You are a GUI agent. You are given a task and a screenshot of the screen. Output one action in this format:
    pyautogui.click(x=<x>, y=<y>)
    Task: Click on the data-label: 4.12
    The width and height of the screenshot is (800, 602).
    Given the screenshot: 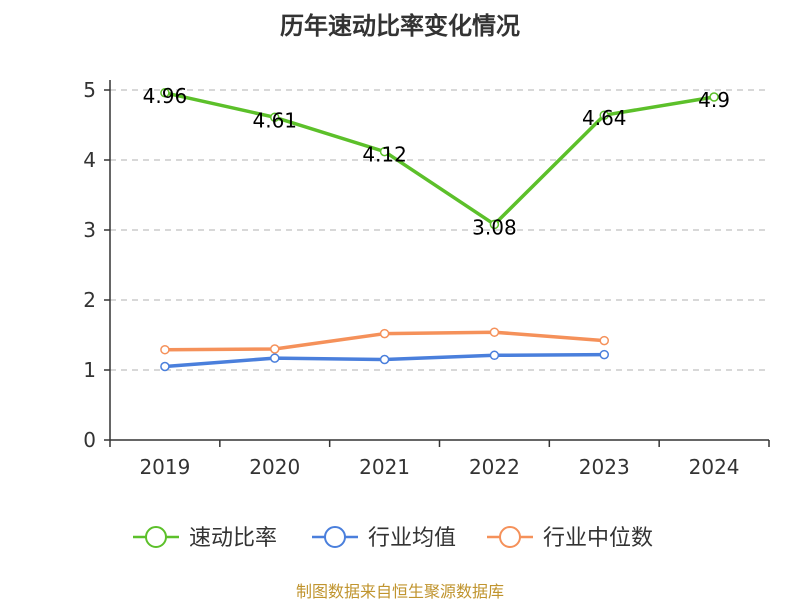 What is the action you would take?
    pyautogui.click(x=384, y=155)
    